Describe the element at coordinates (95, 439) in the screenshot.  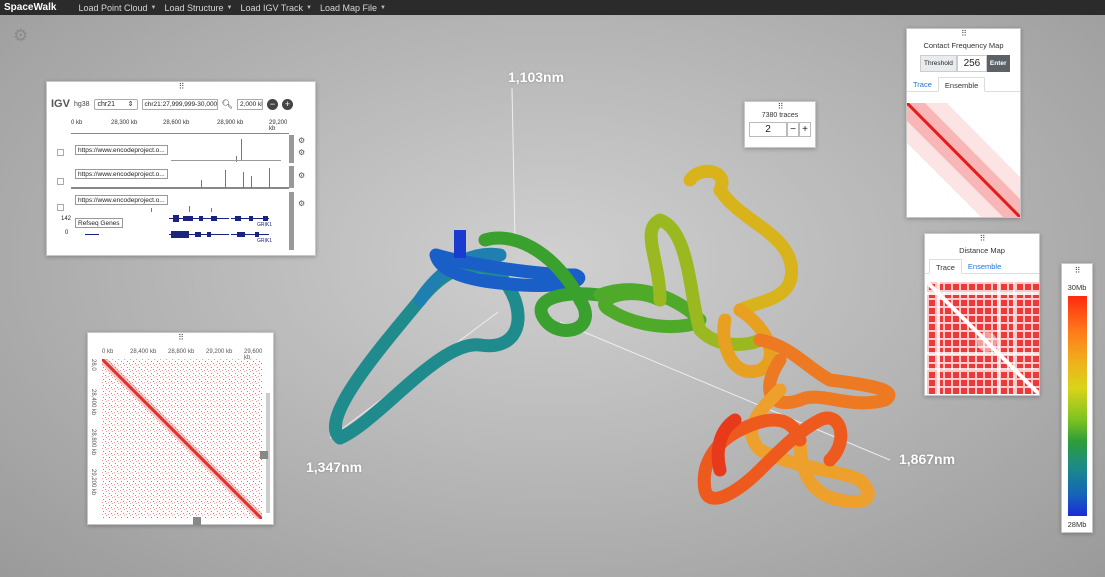
I see `hic-y-axis: 28,0 28,400 kb 28,800 kb 29,200 kb` at that location.